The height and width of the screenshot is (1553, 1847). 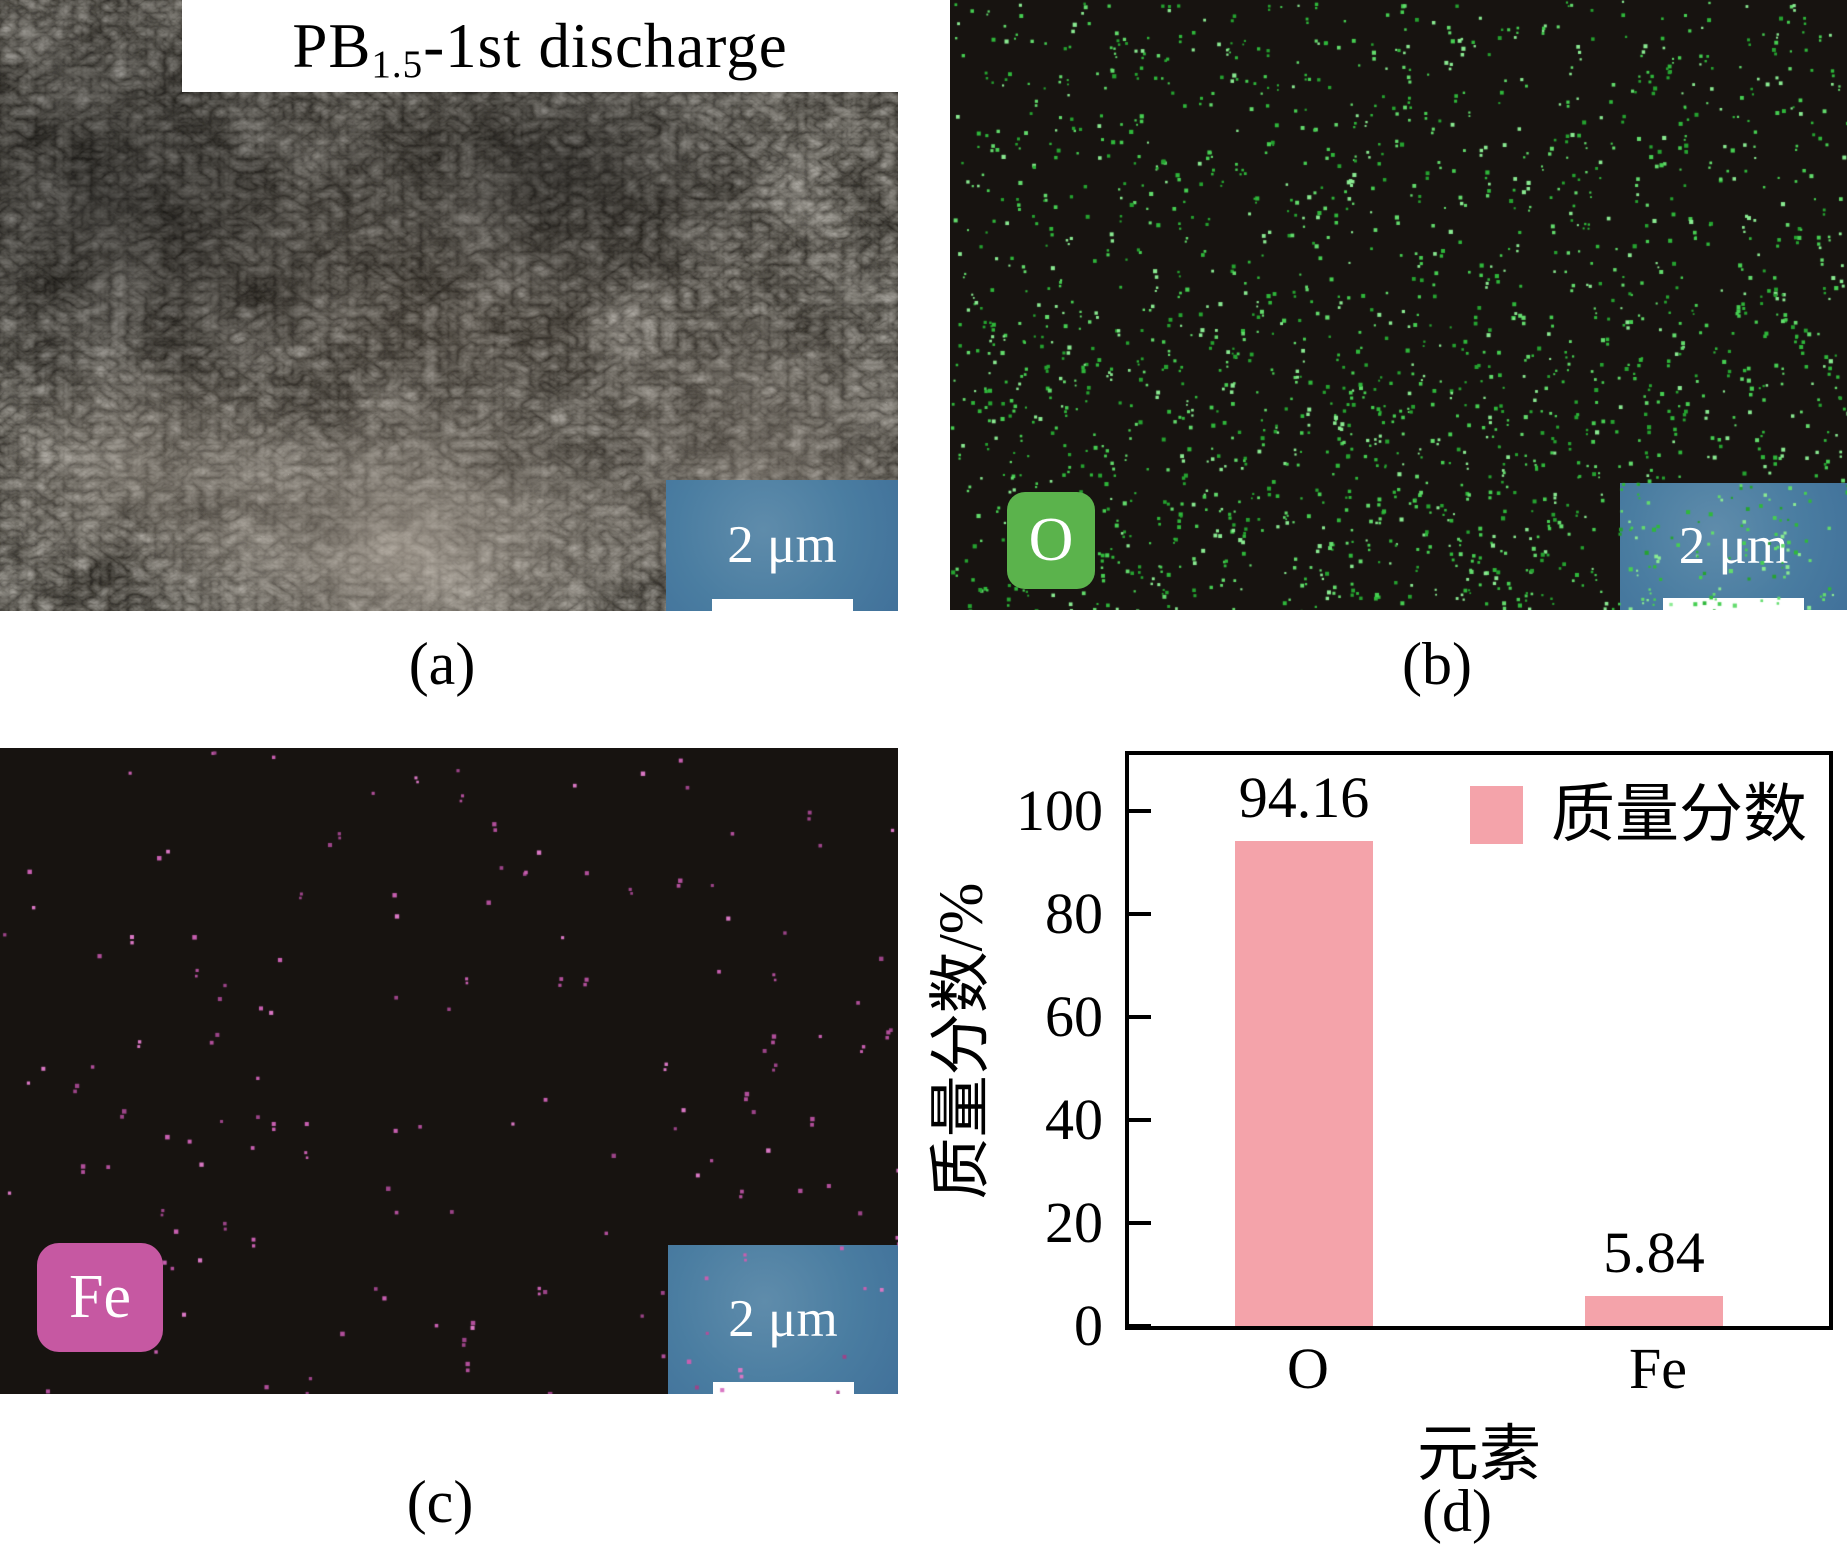 I want to click on element-badge-o: O, so click(x=1051, y=540).